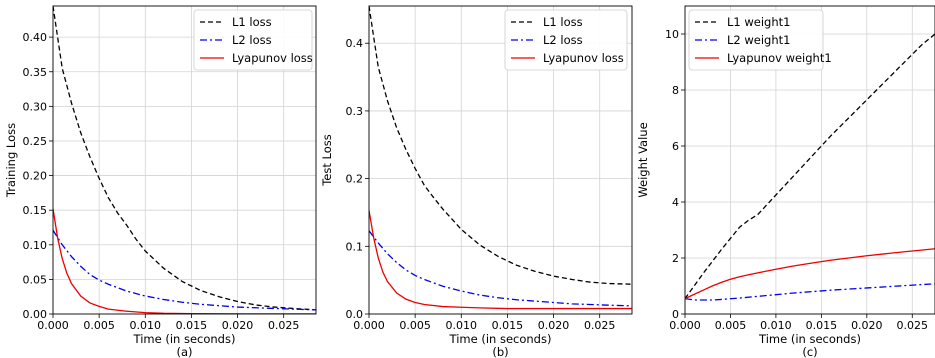 Image resolution: width=935 pixels, height=358 pixels. Describe the element at coordinates (35, 314) in the screenshot. I see `y-tick-label: 0.00` at that location.